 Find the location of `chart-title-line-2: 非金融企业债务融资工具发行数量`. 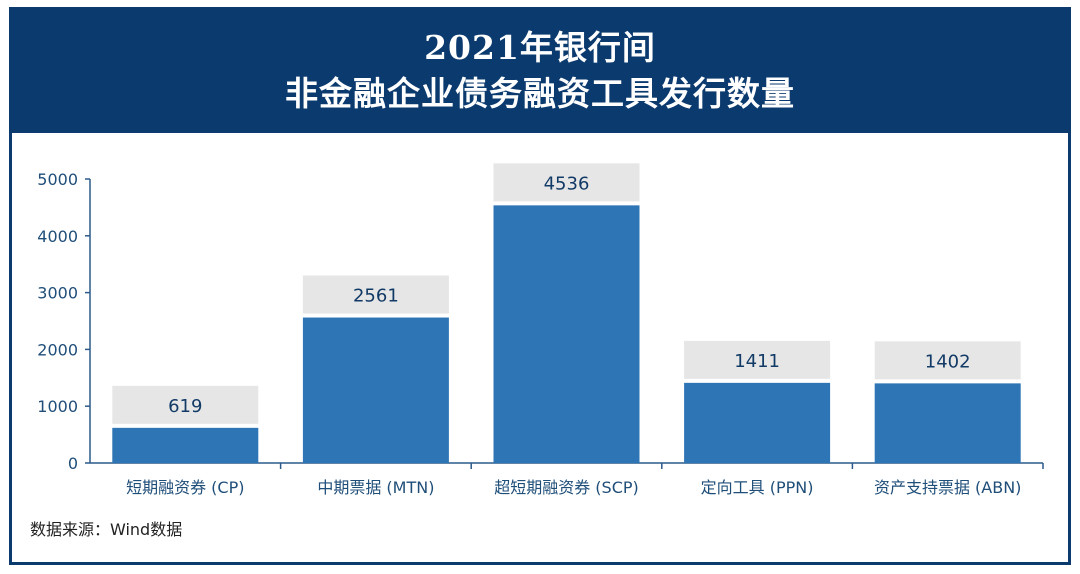

chart-title-line-2: 非金融企业债务融资工具发行数量 is located at coordinates (540, 93).